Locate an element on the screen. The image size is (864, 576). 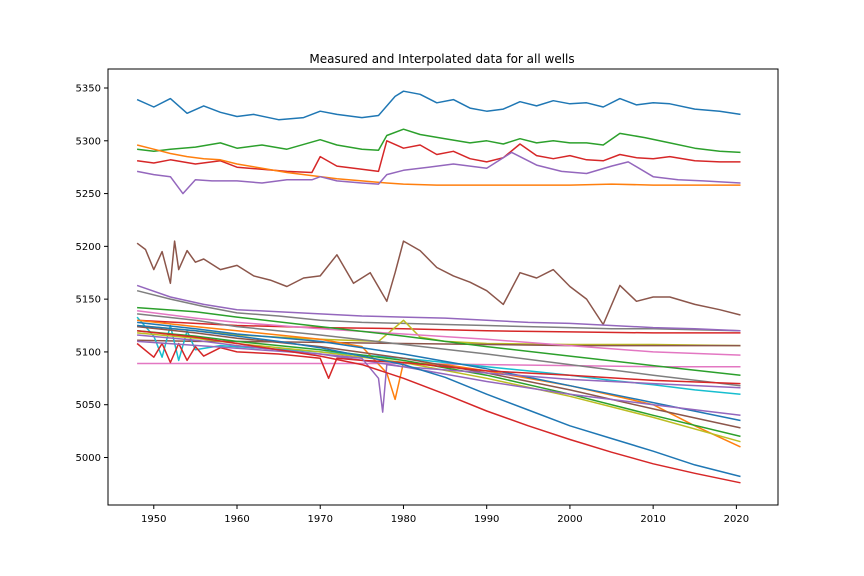
y-tick-label: 5200 is located at coordinates (88, 247).